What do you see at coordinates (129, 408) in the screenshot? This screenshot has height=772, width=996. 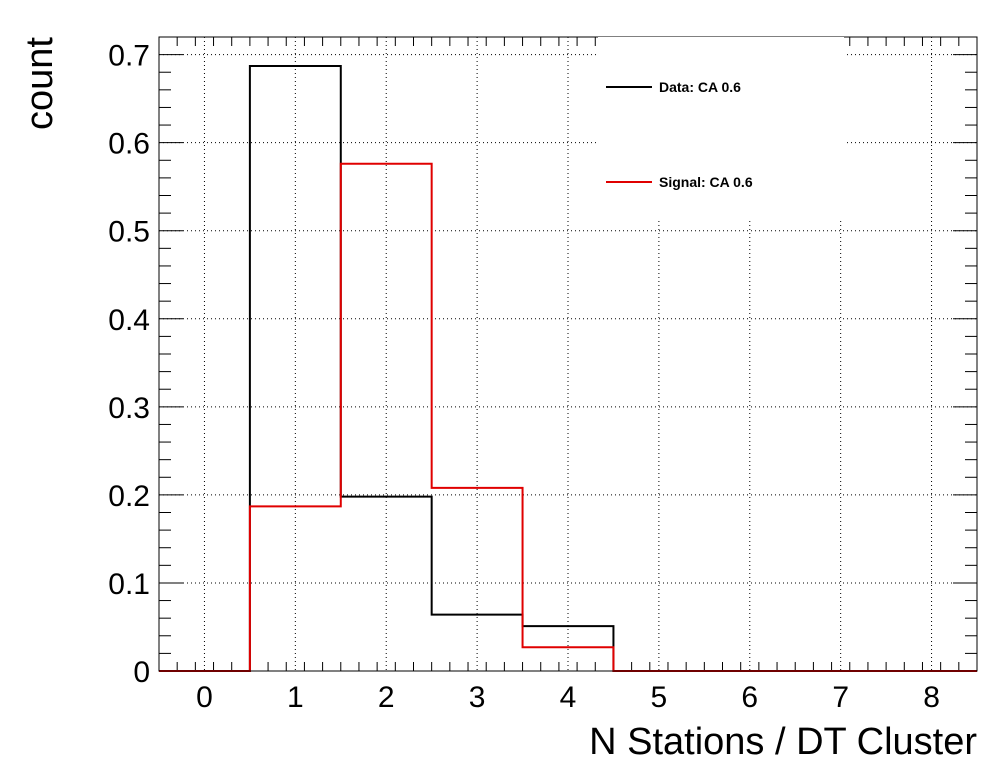 I see `y-tick-label: 0.3` at bounding box center [129, 408].